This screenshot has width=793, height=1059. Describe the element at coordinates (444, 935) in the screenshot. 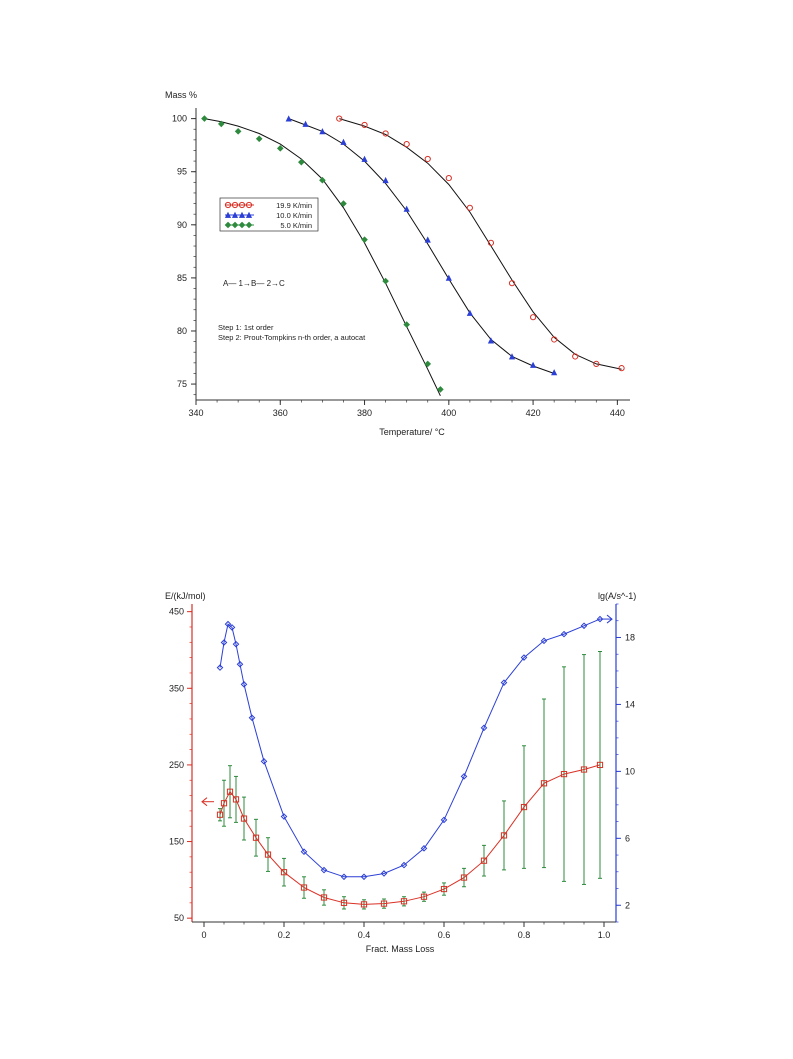

I see `chart2-x-tick-label: 0.6` at that location.